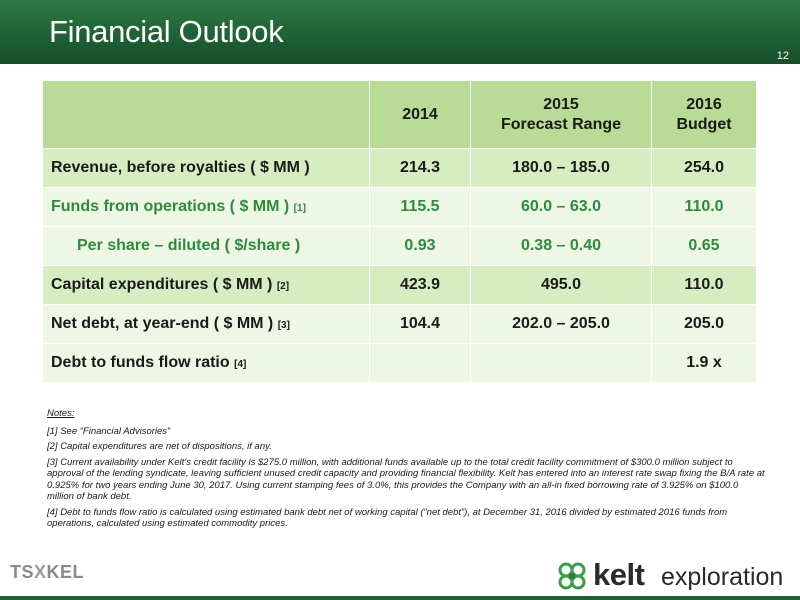  What do you see at coordinates (704, 124) in the screenshot?
I see `column-header-line2: Budget` at bounding box center [704, 124].